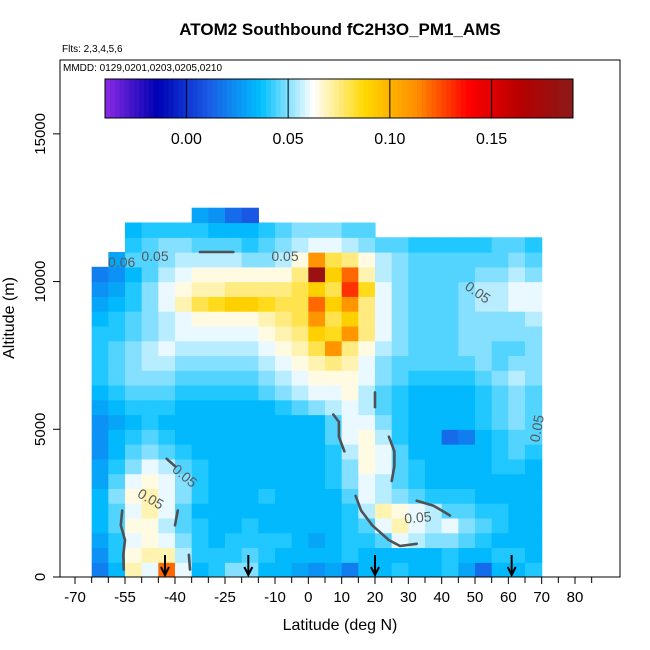 This screenshot has height=650, width=650. What do you see at coordinates (339, 98) in the screenshot?
I see `colorbar-frame` at bounding box center [339, 98].